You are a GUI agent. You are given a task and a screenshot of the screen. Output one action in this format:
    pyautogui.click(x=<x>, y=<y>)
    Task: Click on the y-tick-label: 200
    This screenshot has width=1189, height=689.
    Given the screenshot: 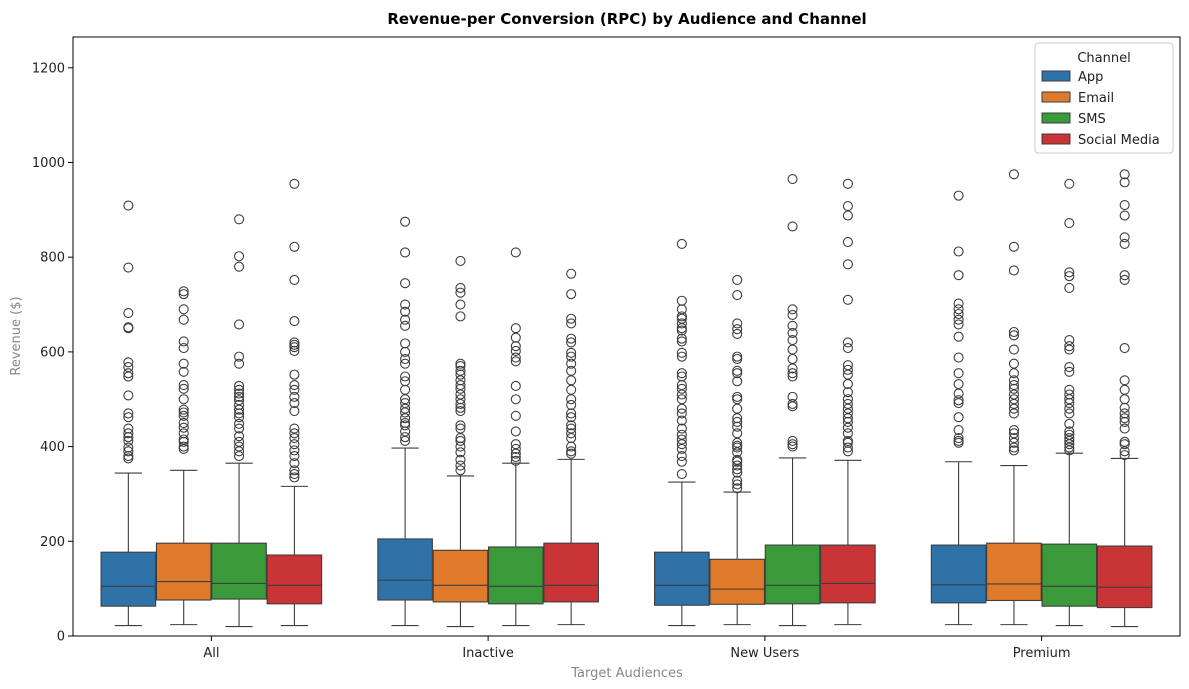 What is the action you would take?
    pyautogui.click(x=52, y=542)
    